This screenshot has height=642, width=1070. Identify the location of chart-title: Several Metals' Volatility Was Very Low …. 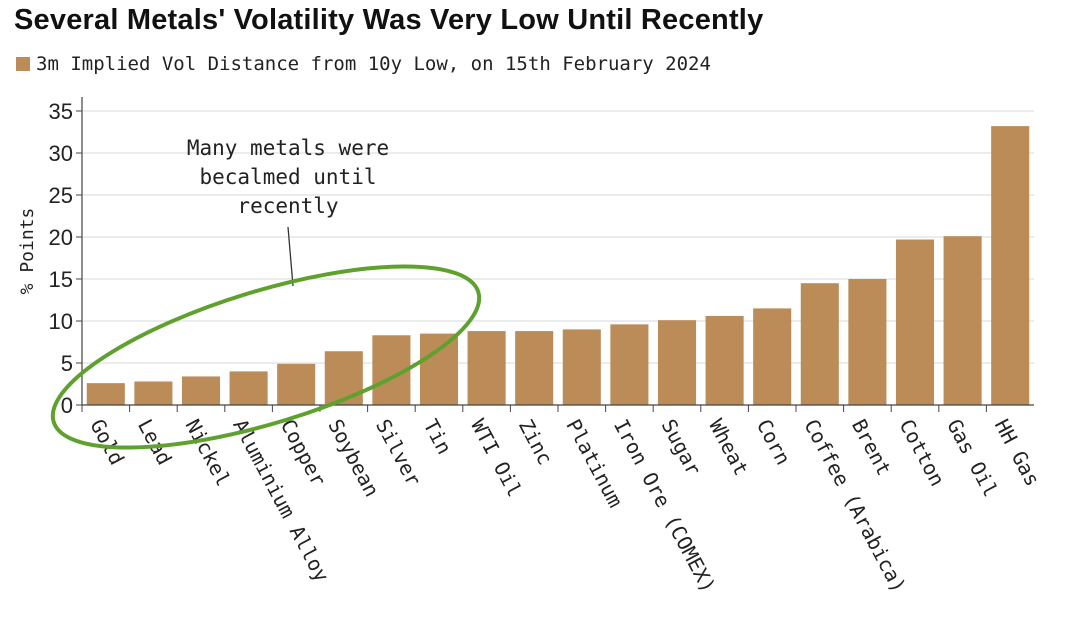
(389, 20).